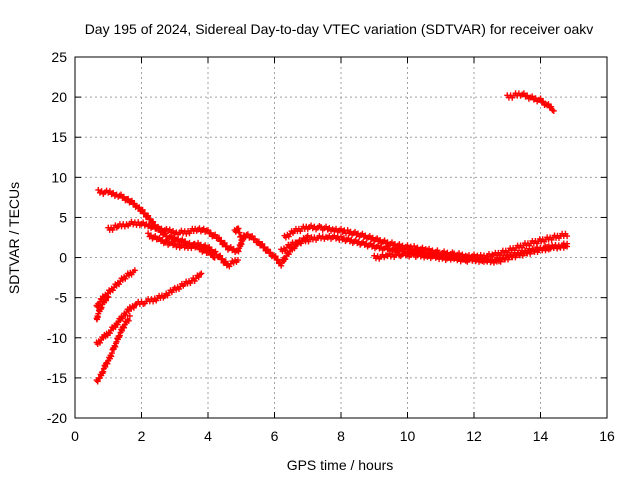 Image resolution: width=640 pixels, height=485 pixels. I want to click on y-tick-label: 15, so click(59, 137).